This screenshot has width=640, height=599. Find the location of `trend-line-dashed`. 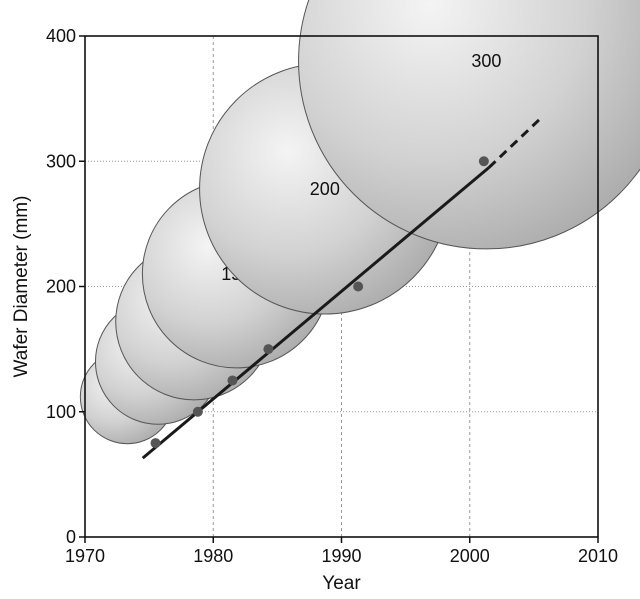

trend-line-dashed is located at coordinates (514, 143).